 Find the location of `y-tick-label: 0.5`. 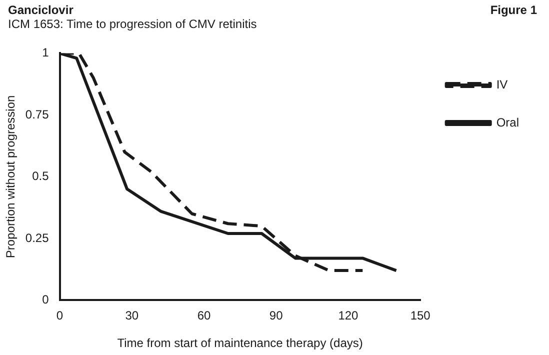

y-tick-label: 0.5 is located at coordinates (41, 176).